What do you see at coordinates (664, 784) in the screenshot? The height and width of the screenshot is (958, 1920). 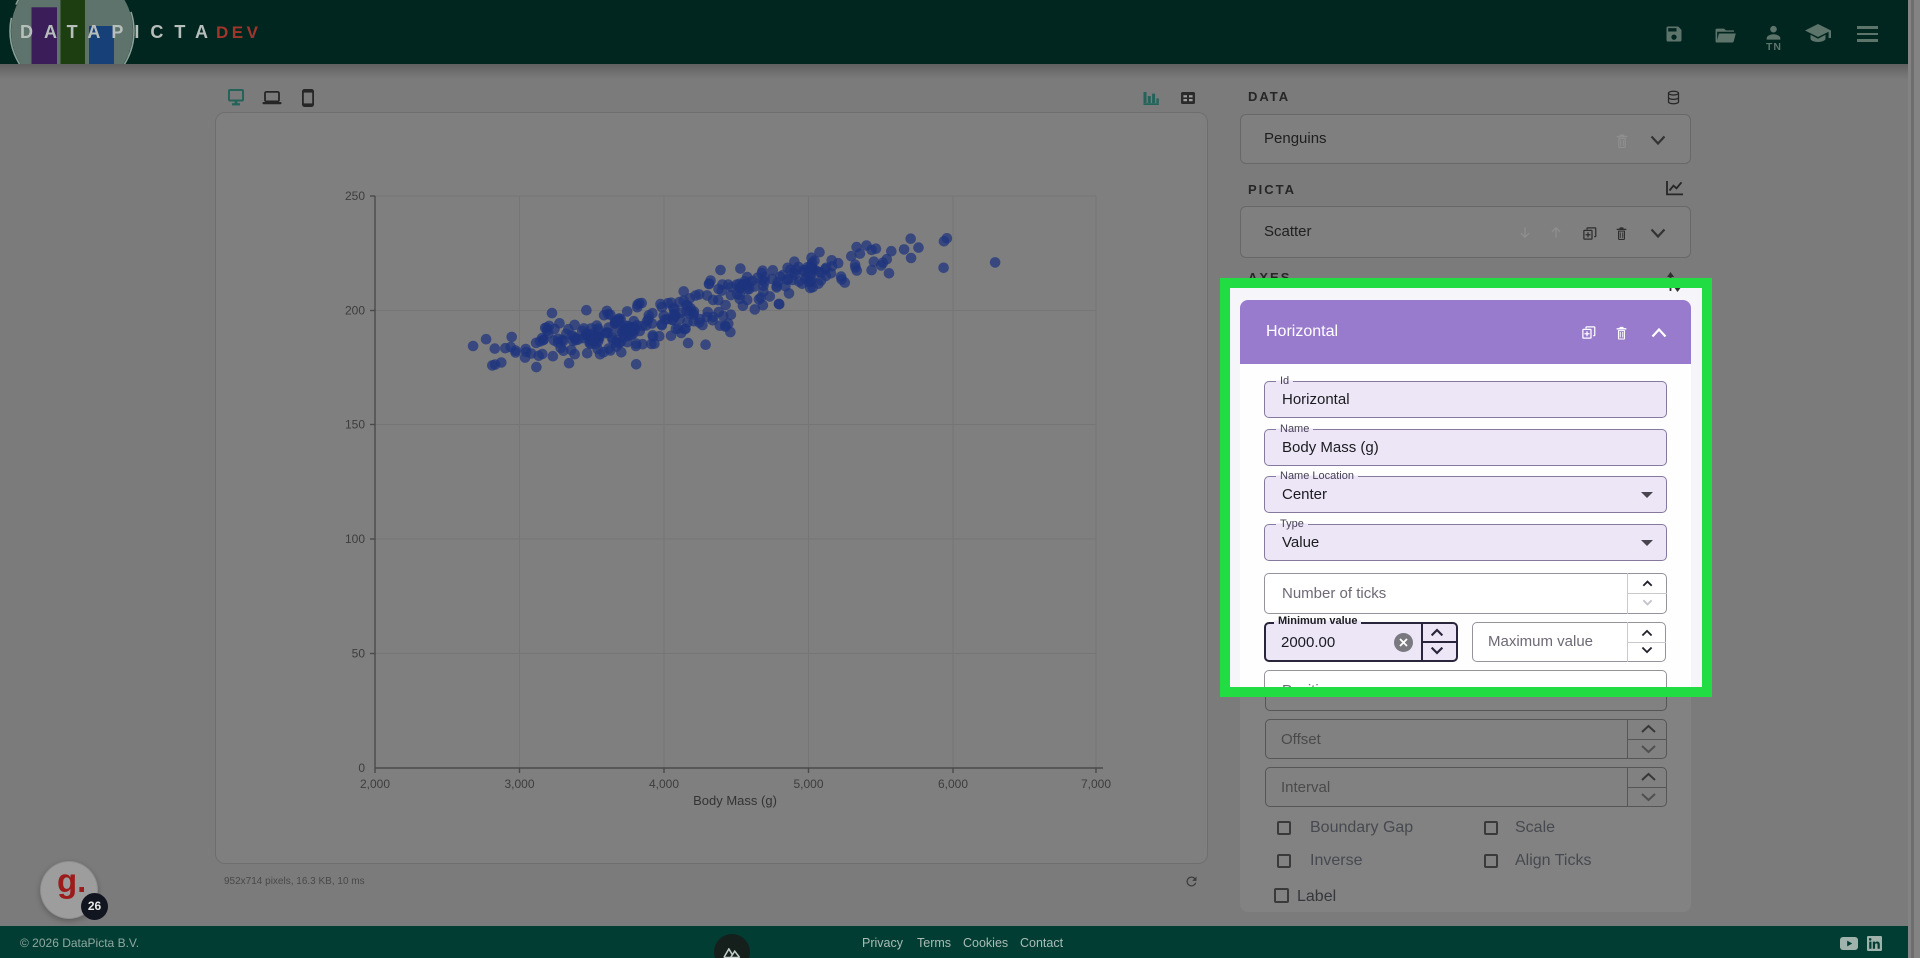 I see `svg-text: 4,000` at bounding box center [664, 784].